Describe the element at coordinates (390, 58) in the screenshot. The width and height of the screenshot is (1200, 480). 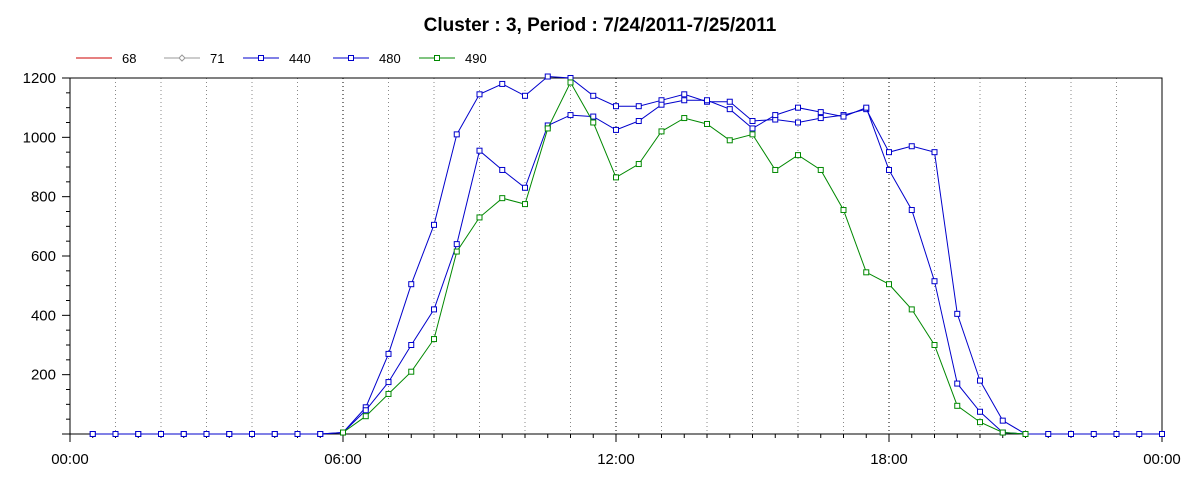
I see `legend-label: 480` at that location.